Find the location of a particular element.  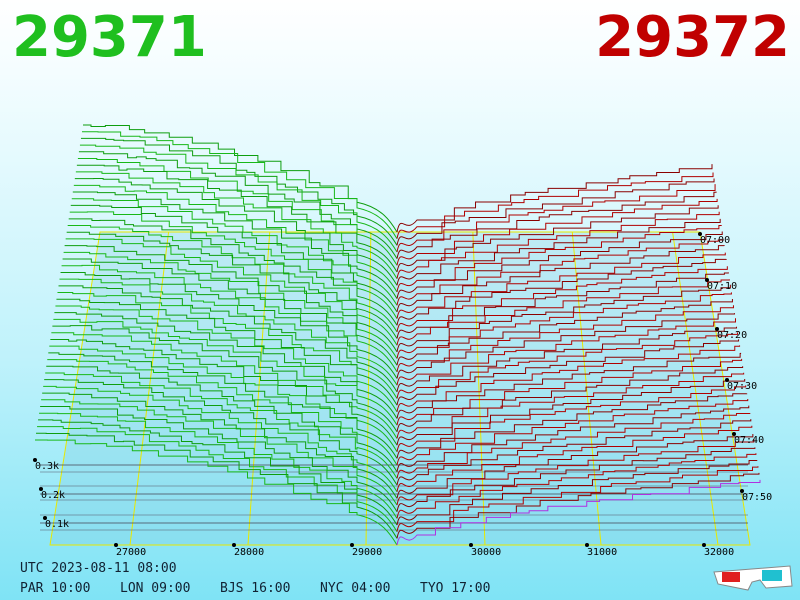

city-clock: NYC 04:00 is located at coordinates (355, 588).